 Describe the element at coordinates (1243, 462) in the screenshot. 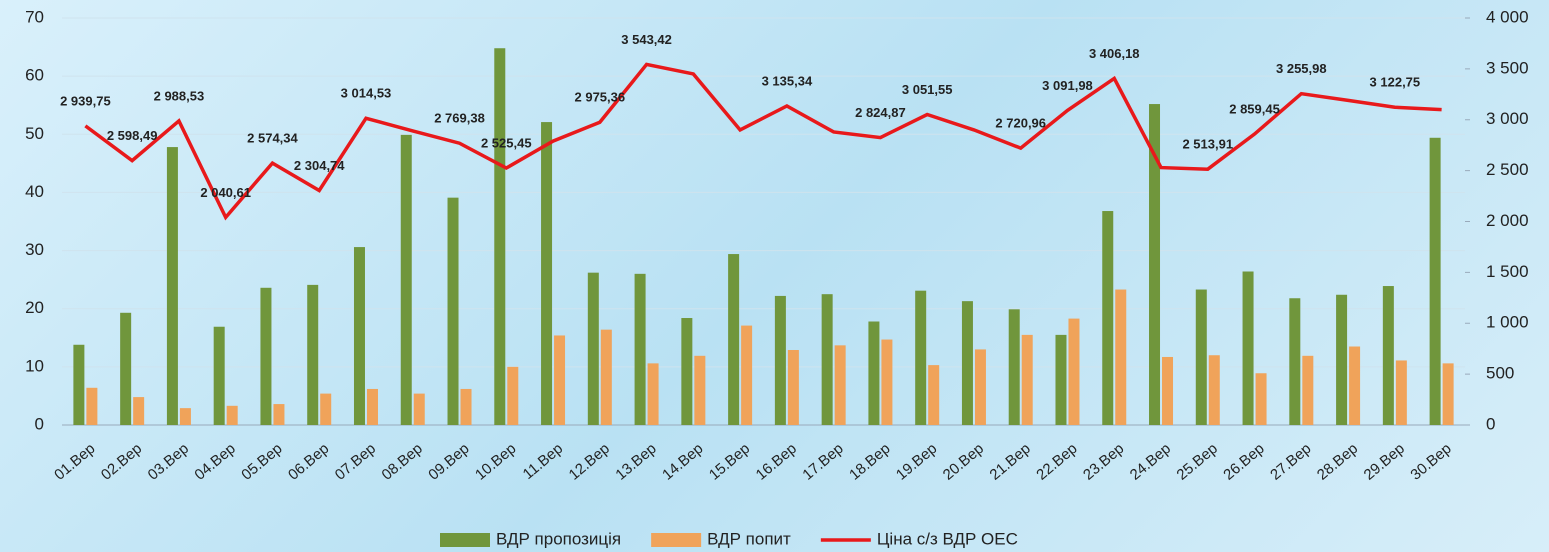

I see `x-tick-label: 26.Вер` at that location.